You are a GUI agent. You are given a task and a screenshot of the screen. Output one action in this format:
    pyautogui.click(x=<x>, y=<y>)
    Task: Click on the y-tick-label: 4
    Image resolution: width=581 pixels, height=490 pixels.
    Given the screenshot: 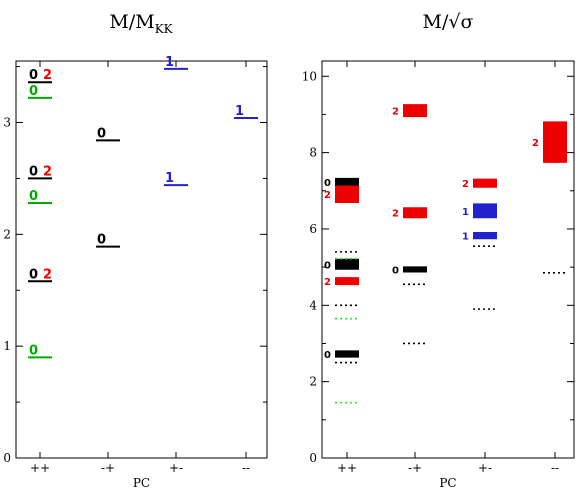 What is the action you would take?
    pyautogui.click(x=313, y=305)
    